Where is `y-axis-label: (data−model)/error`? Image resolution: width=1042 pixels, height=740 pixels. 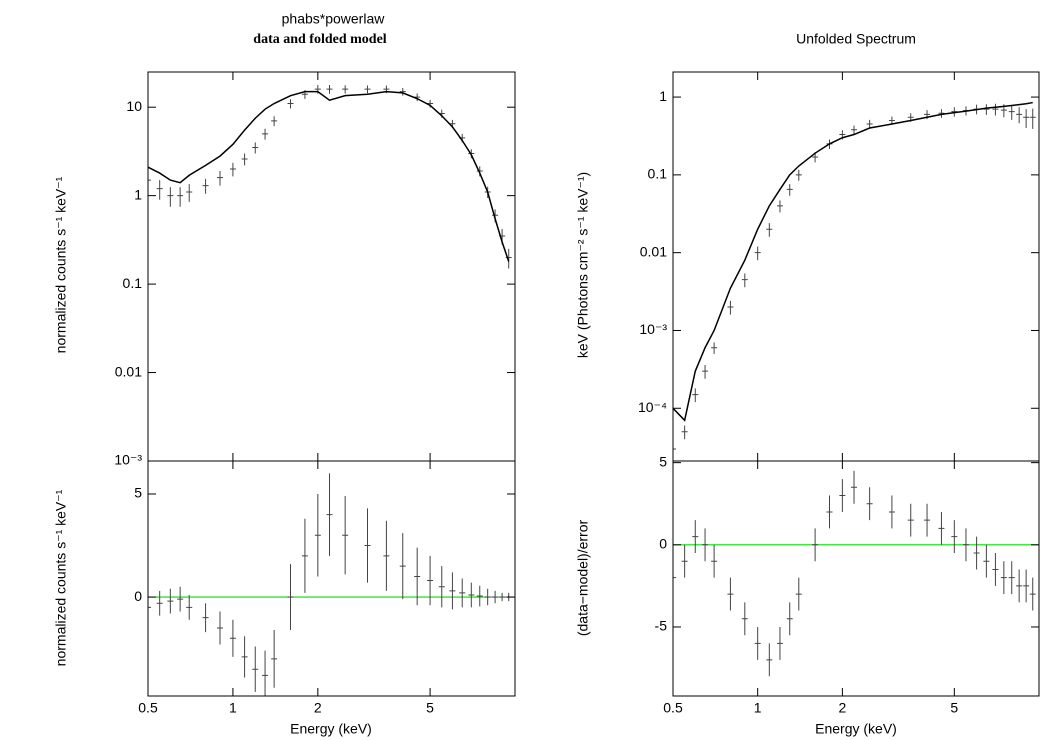 y-axis-label: (data−model)/error is located at coordinates (583, 577).